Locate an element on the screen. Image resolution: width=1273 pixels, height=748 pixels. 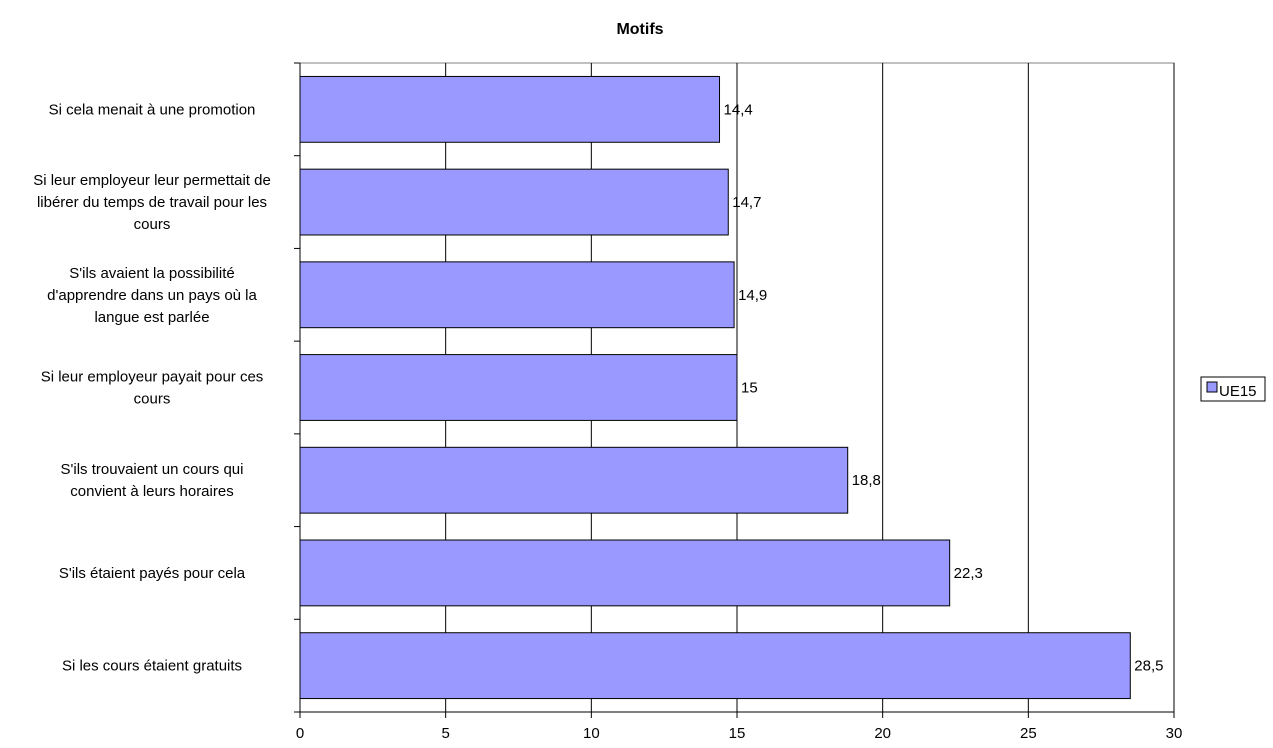
legend-frame is located at coordinates (1233, 389).